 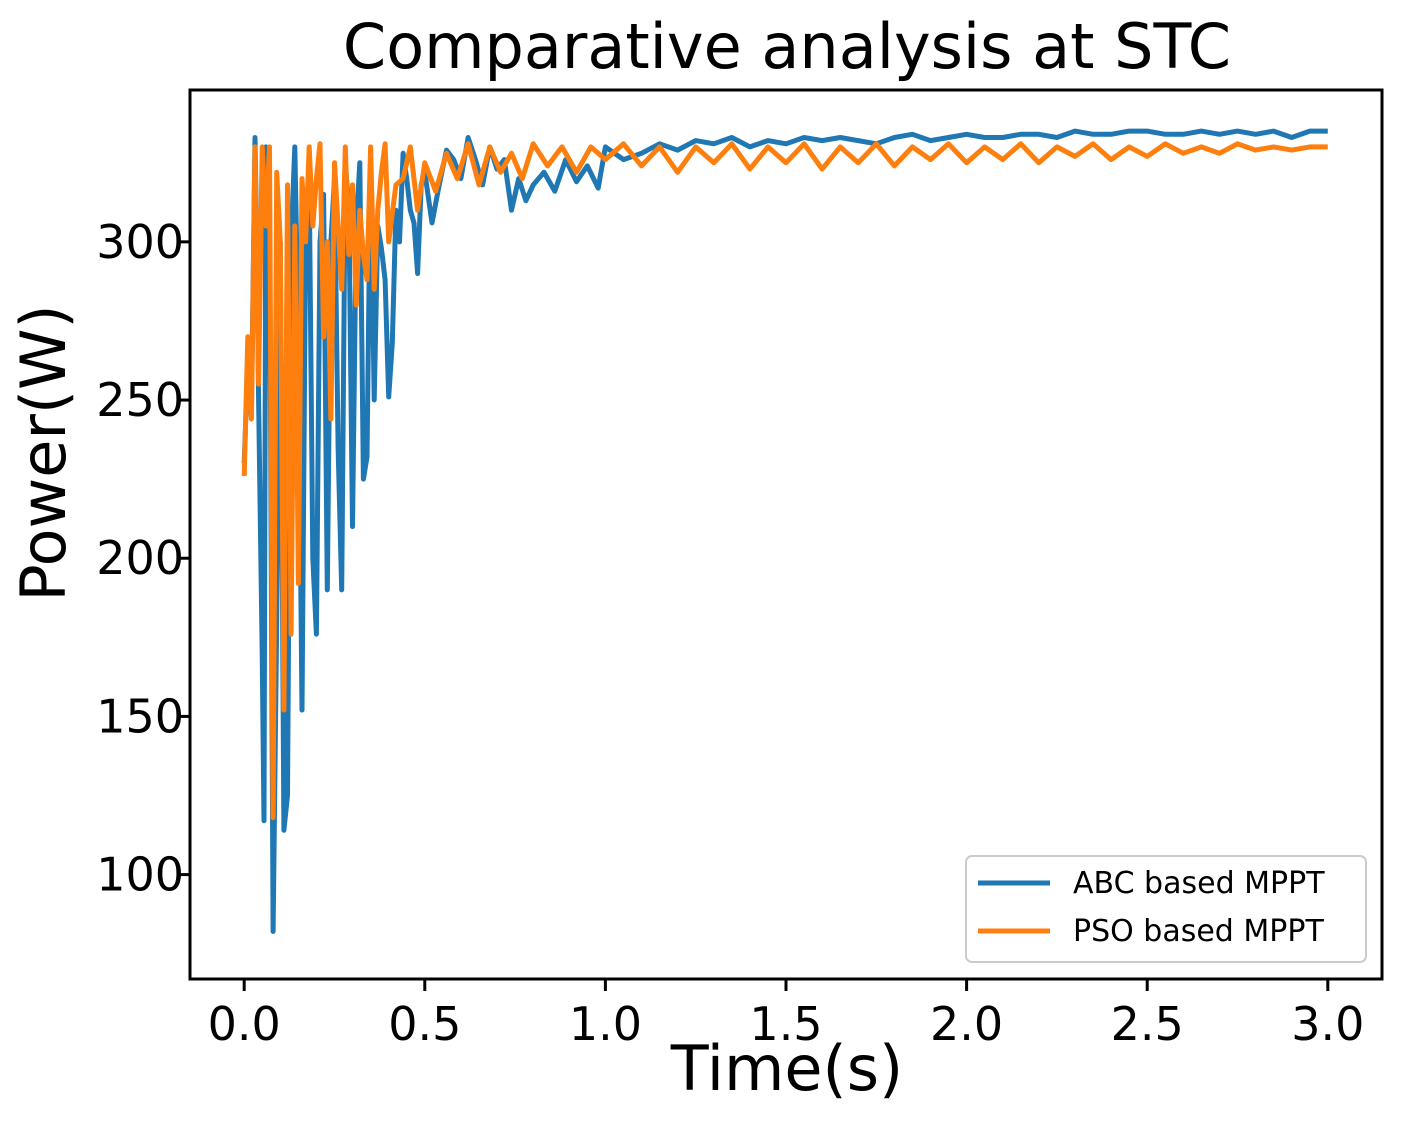 I want to click on y-tick-label: 300, so click(x=140, y=242).